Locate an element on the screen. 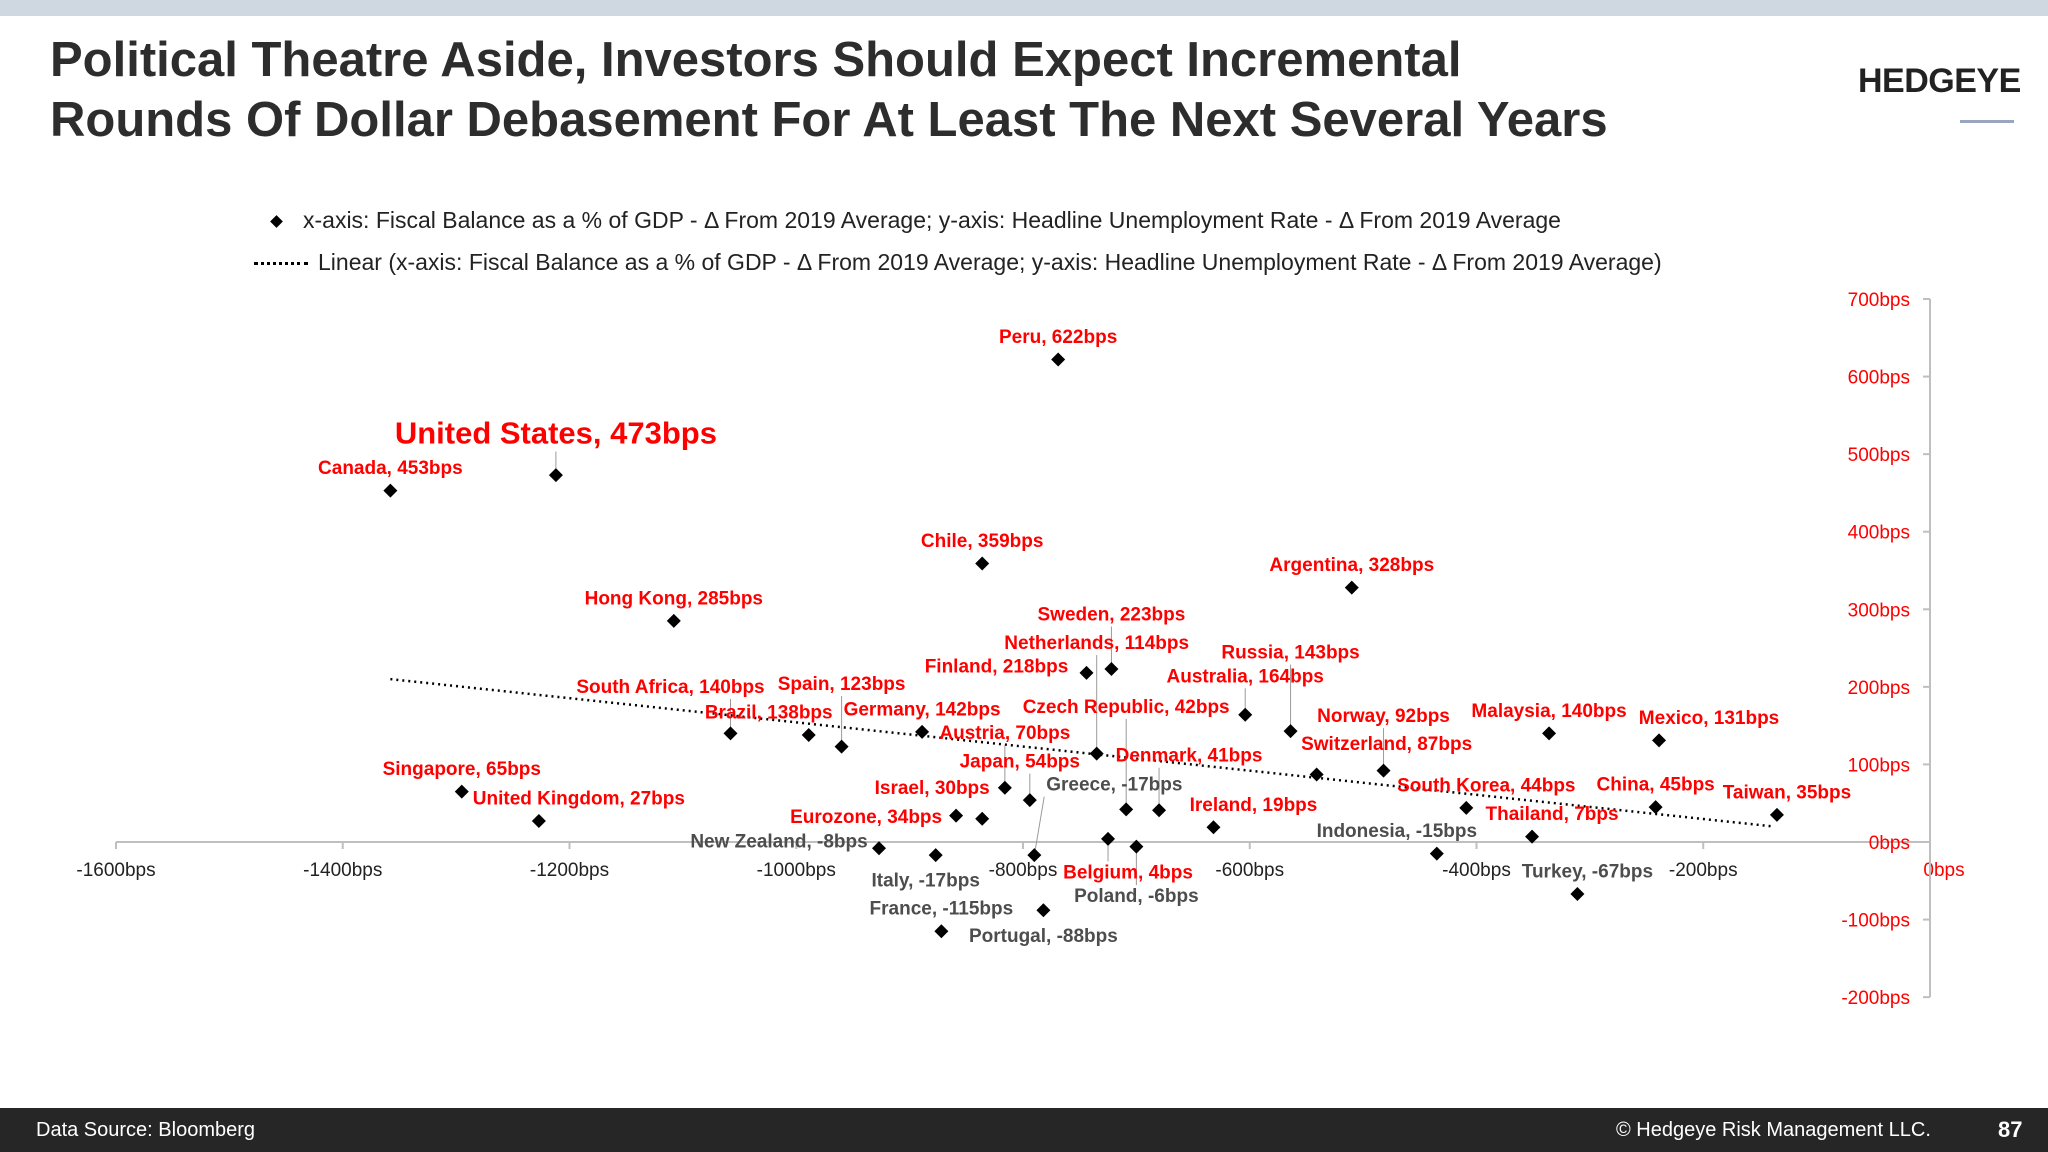 The height and width of the screenshot is (1152, 2048). data-label: Indonesia, -15bps is located at coordinates (1397, 831).